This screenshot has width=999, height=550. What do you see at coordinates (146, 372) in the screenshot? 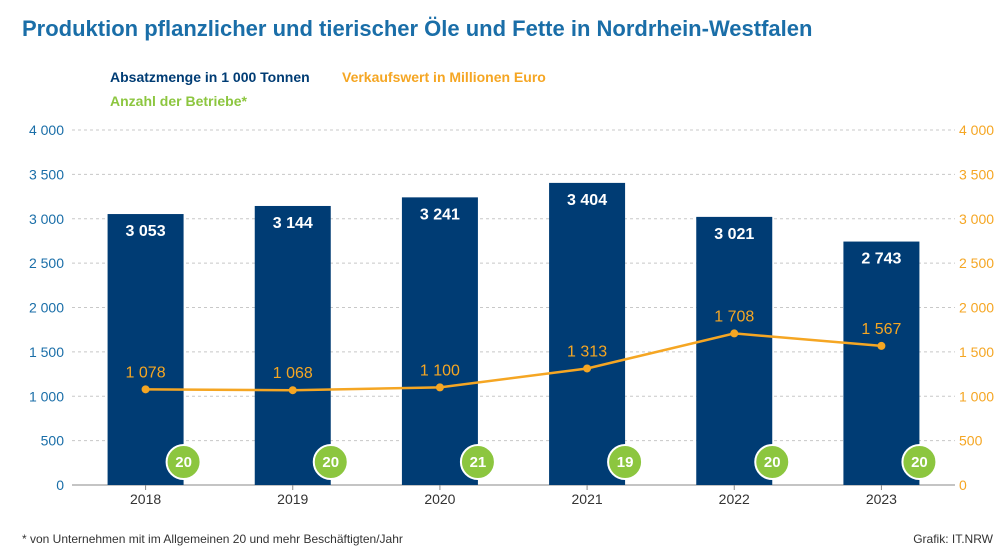
I see `line-label: 1 078` at bounding box center [146, 372].